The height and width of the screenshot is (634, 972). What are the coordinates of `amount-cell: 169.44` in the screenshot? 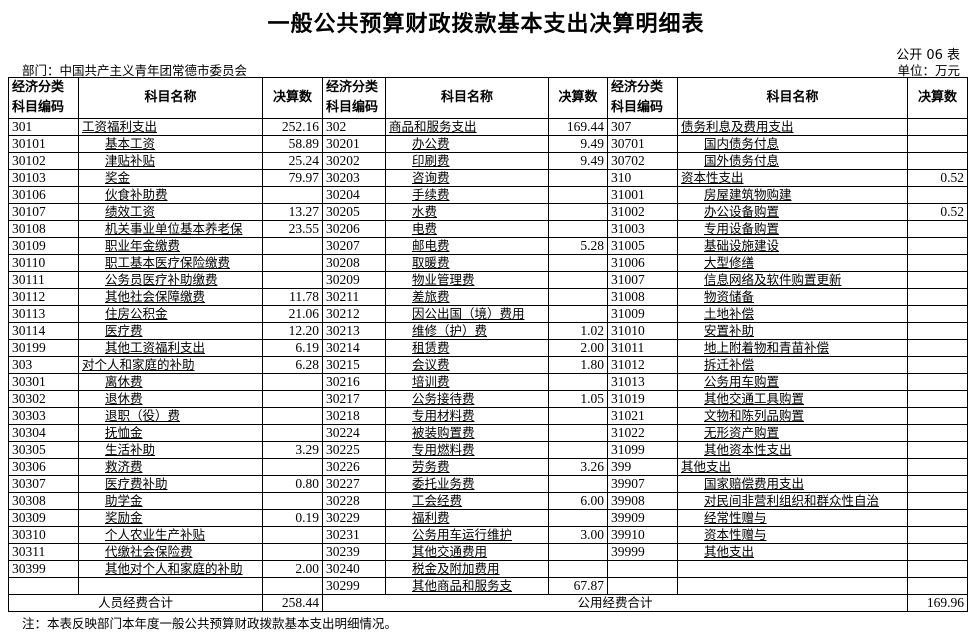 It's located at (578, 127).